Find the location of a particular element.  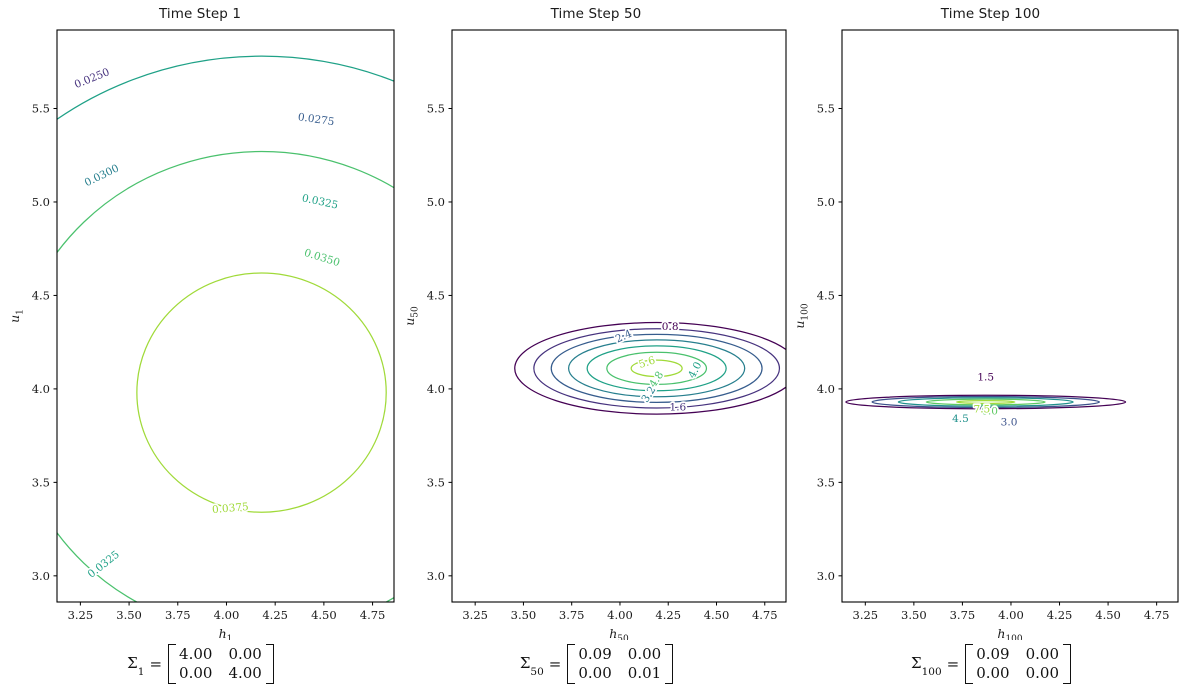

contour-label: 4.5 is located at coordinates (960, 419).